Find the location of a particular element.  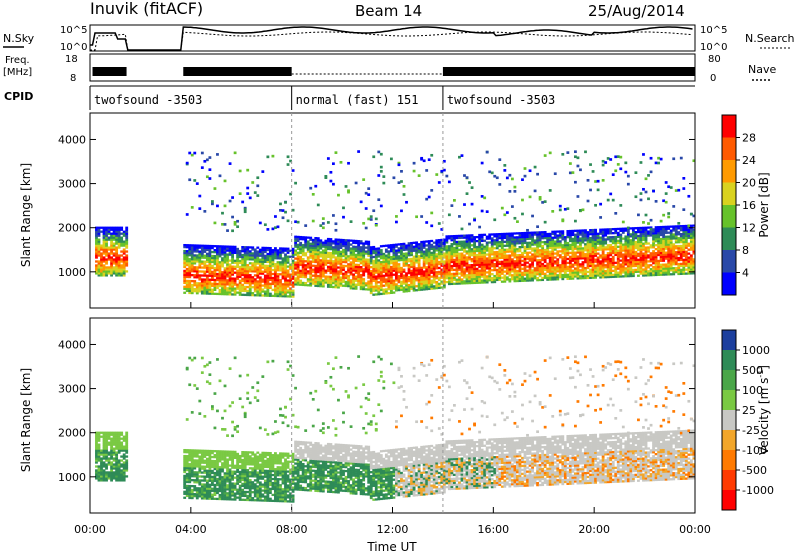

freq-bars is located at coordinates (393, 71).